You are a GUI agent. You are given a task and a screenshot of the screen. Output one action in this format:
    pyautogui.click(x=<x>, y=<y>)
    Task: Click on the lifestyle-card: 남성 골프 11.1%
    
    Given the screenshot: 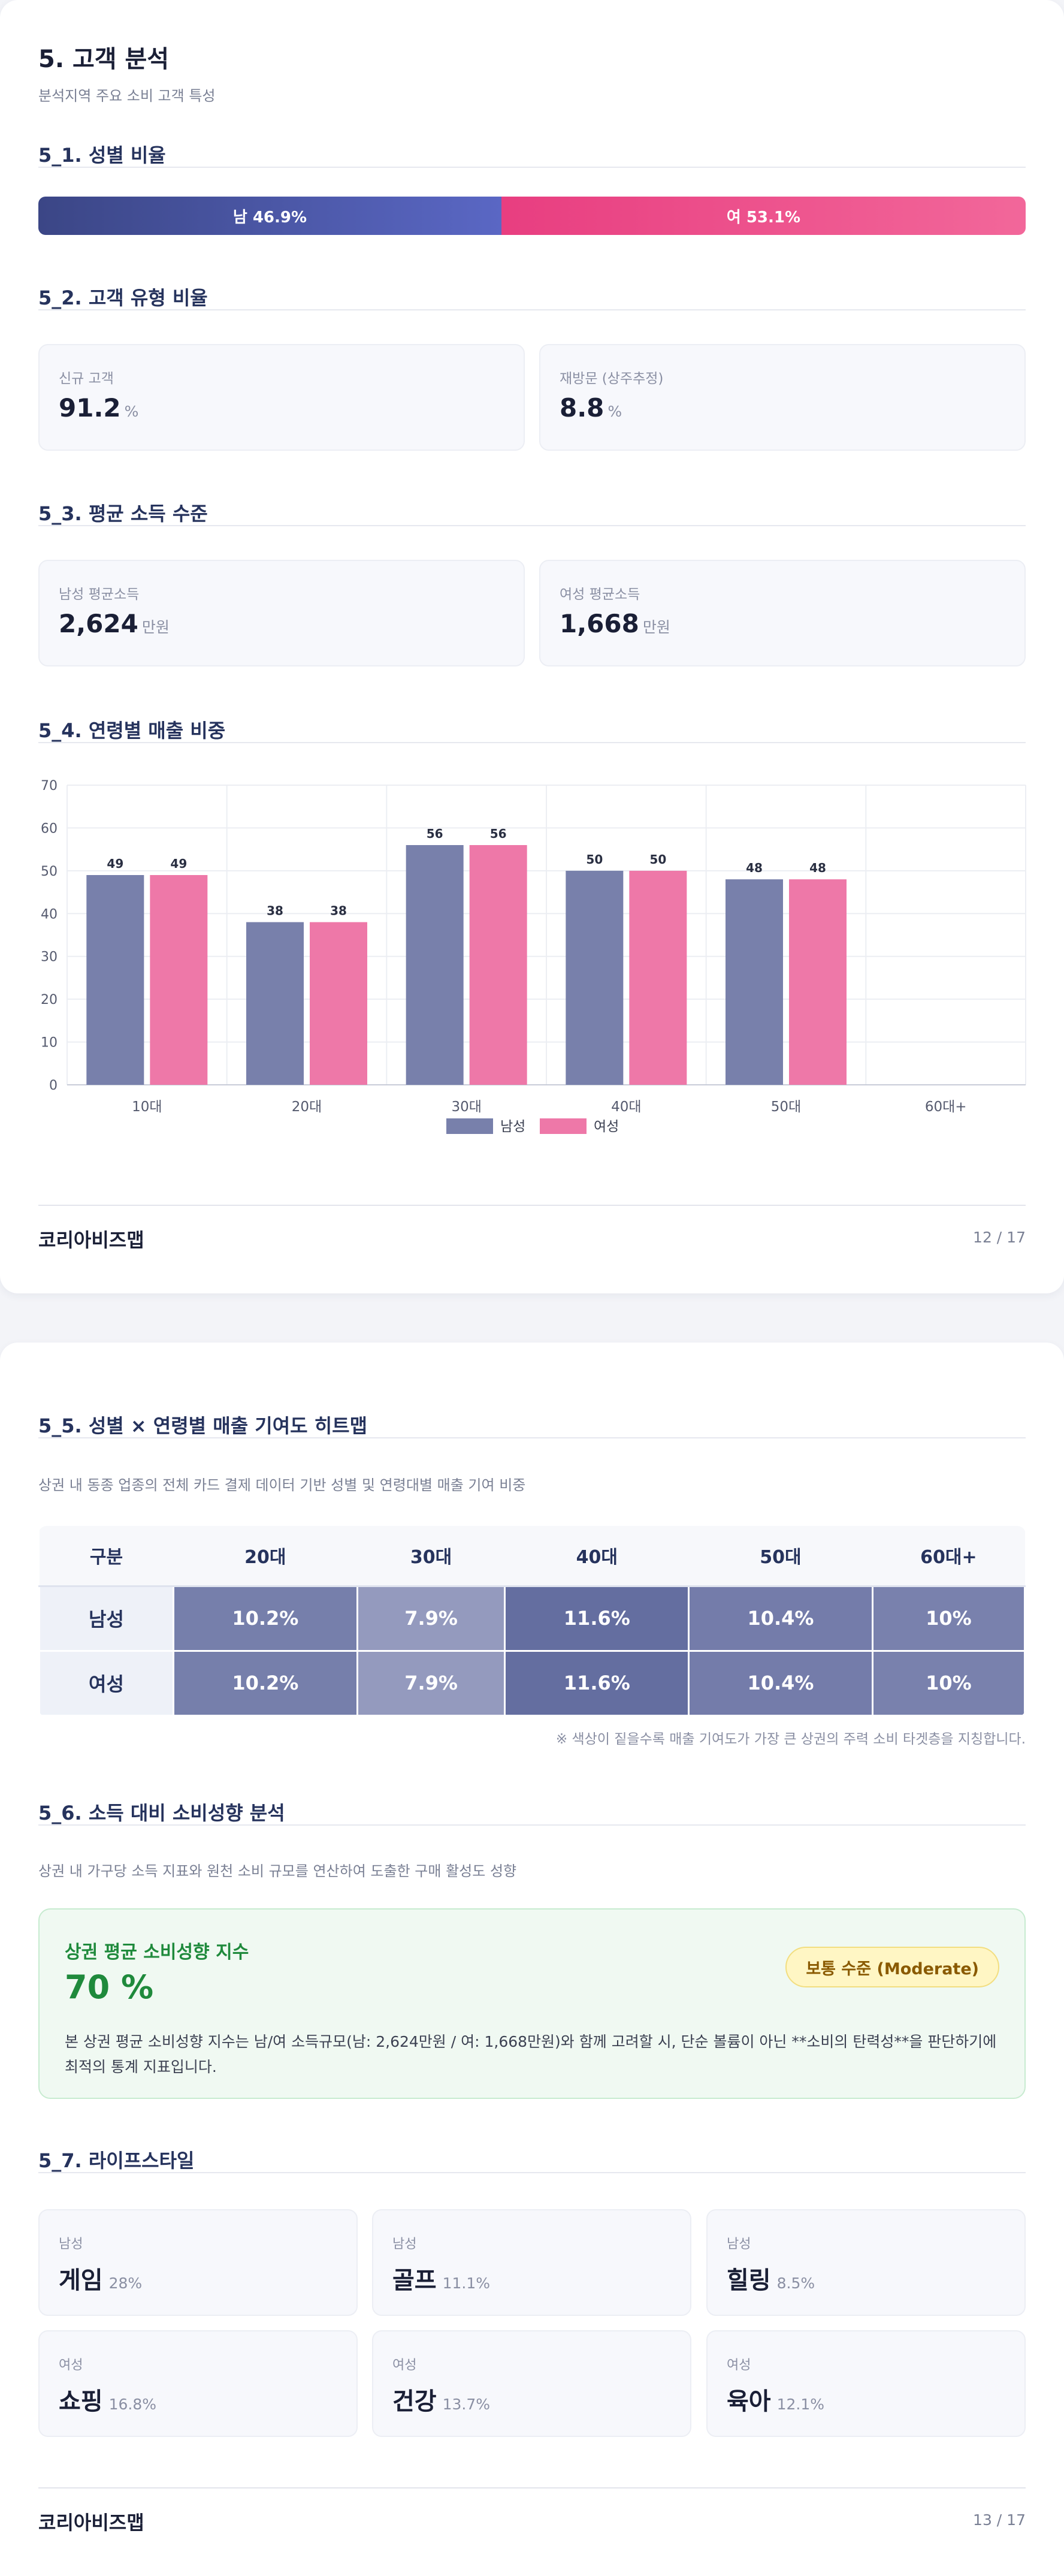 What is the action you would take?
    pyautogui.click(x=531, y=2262)
    